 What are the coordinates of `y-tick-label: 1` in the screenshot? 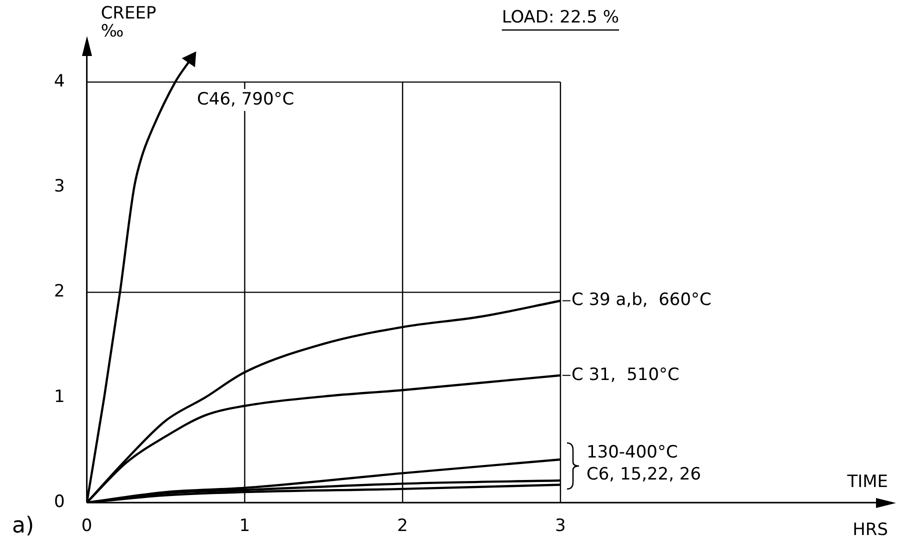 It's located at (59, 396).